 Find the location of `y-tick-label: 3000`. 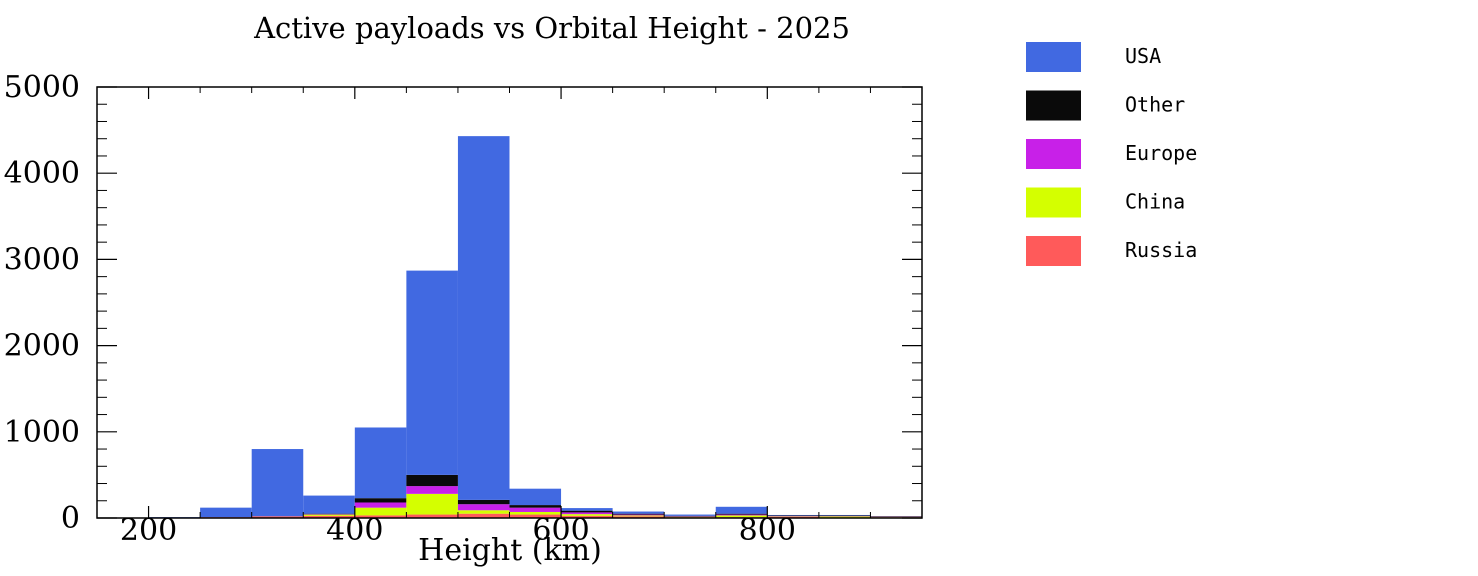

y-tick-label: 3000 is located at coordinates (42, 259).